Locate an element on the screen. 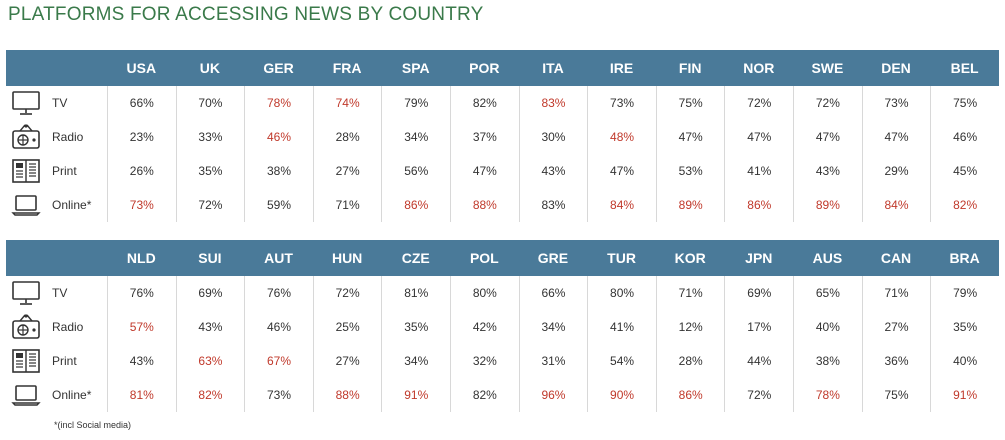 Image resolution: width=1005 pixels, height=440 pixels. column-header-tur: TUR is located at coordinates (621, 258).